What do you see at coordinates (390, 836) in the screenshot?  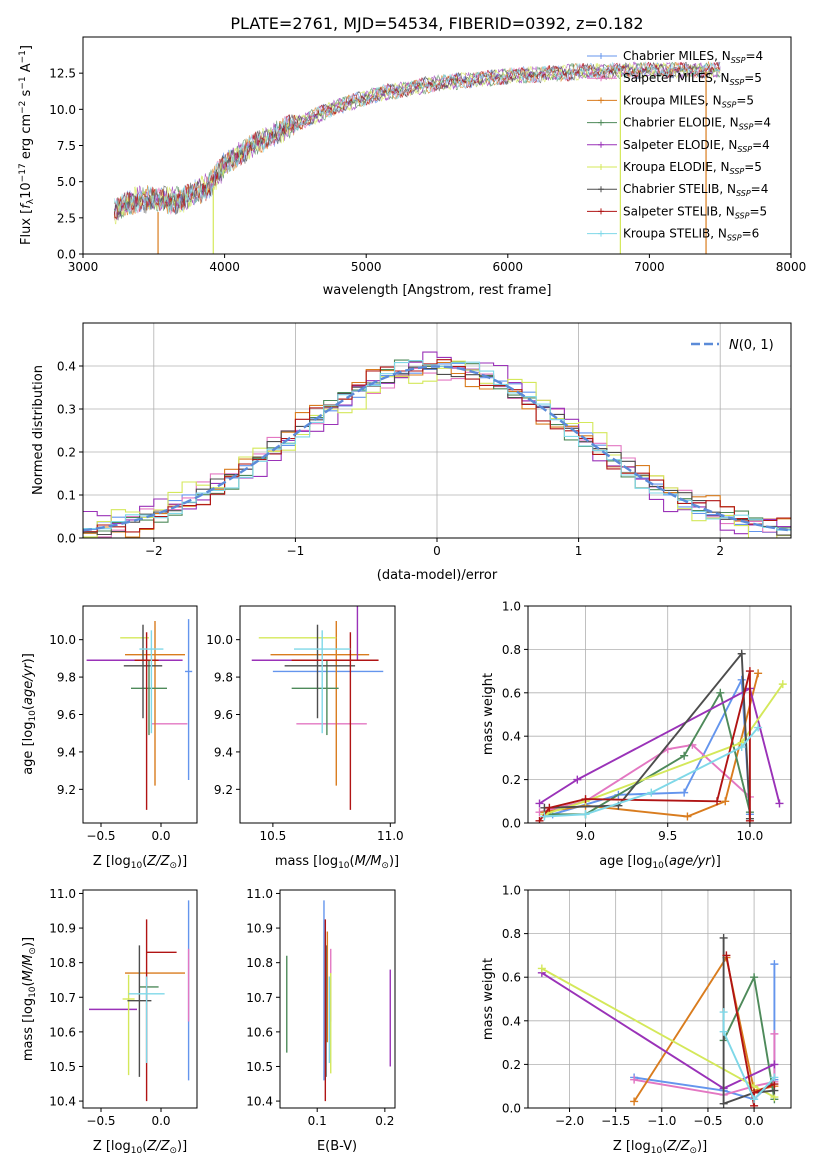 I see `x-tick-label: 11.0` at bounding box center [390, 836].